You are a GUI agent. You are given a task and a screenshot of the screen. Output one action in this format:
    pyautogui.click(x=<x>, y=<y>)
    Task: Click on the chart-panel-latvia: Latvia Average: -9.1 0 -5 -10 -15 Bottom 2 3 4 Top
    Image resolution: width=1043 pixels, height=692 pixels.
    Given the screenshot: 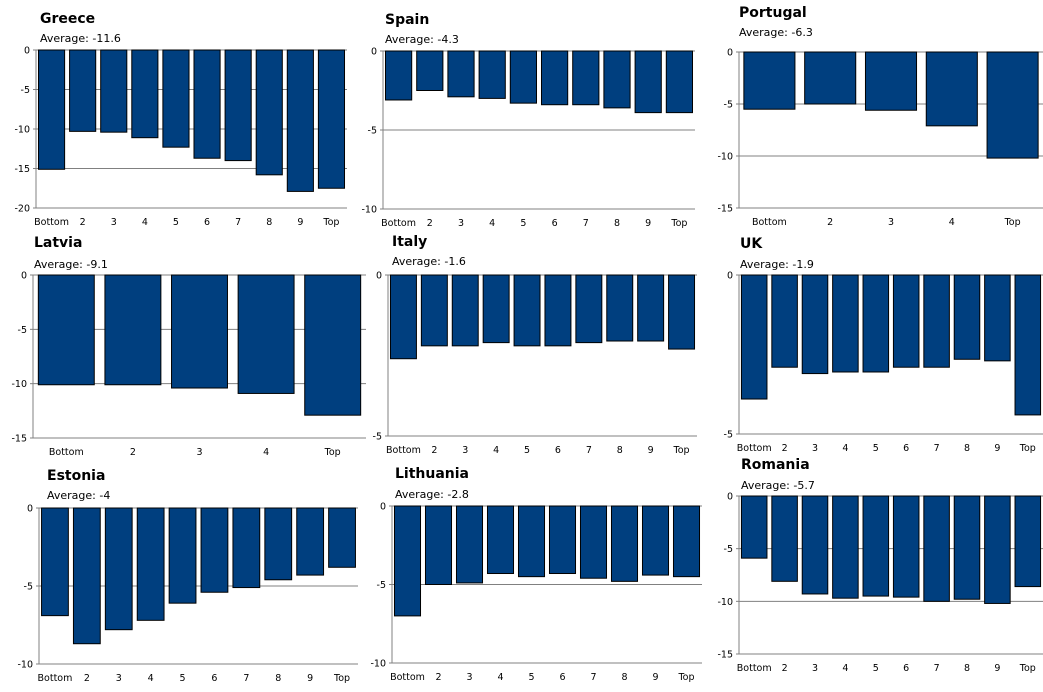 What is the action you would take?
    pyautogui.click(x=188, y=346)
    